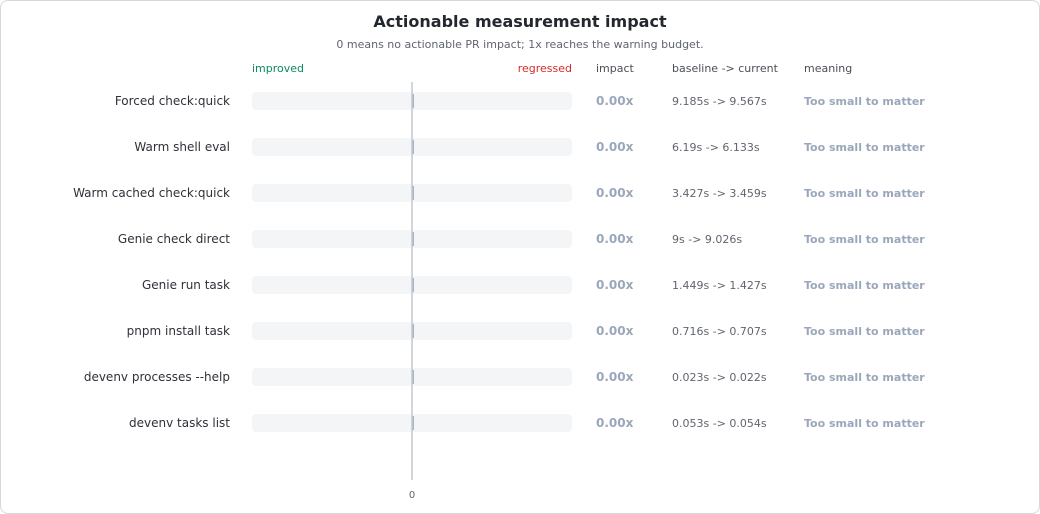 This screenshot has height=514, width=1040. What do you see at coordinates (545, 68) in the screenshot?
I see `regressed-axis-label: regressed` at bounding box center [545, 68].